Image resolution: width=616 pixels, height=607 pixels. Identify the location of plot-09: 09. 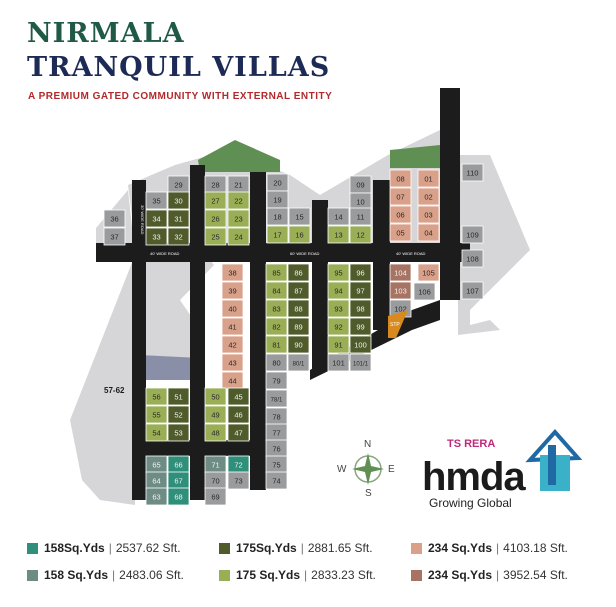
(360, 184).